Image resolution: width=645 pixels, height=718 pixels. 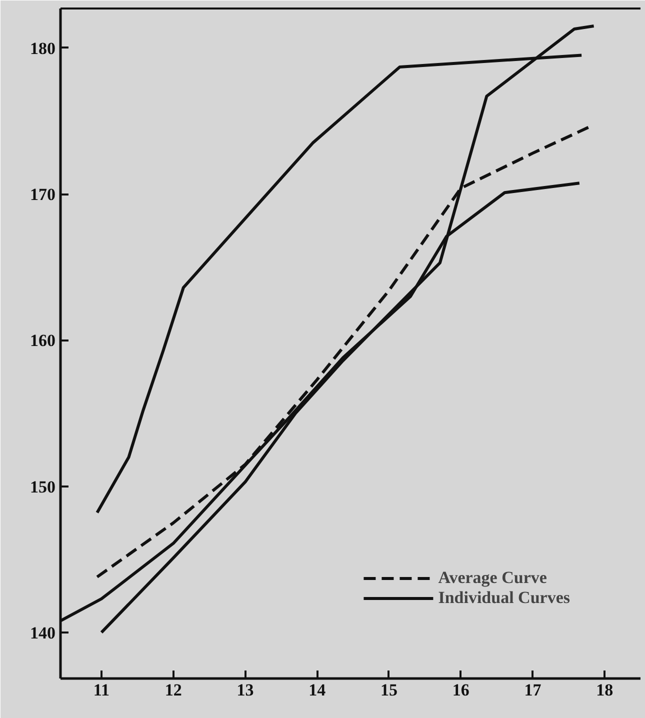 What do you see at coordinates (43, 340) in the screenshot?
I see `y-tick-label: 160` at bounding box center [43, 340].